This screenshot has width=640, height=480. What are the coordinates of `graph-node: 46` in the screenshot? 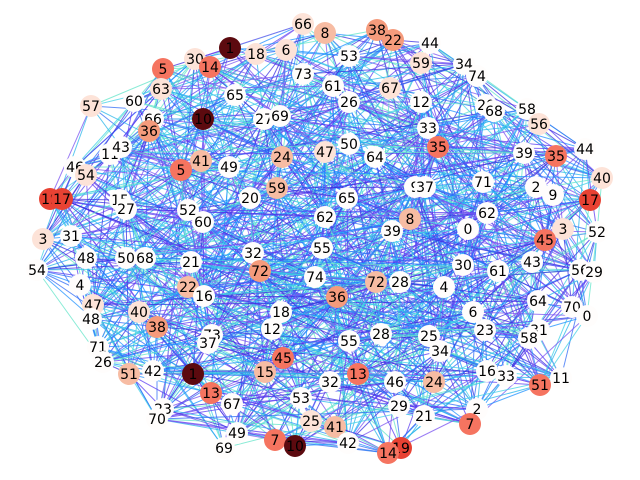 It's located at (395, 382).